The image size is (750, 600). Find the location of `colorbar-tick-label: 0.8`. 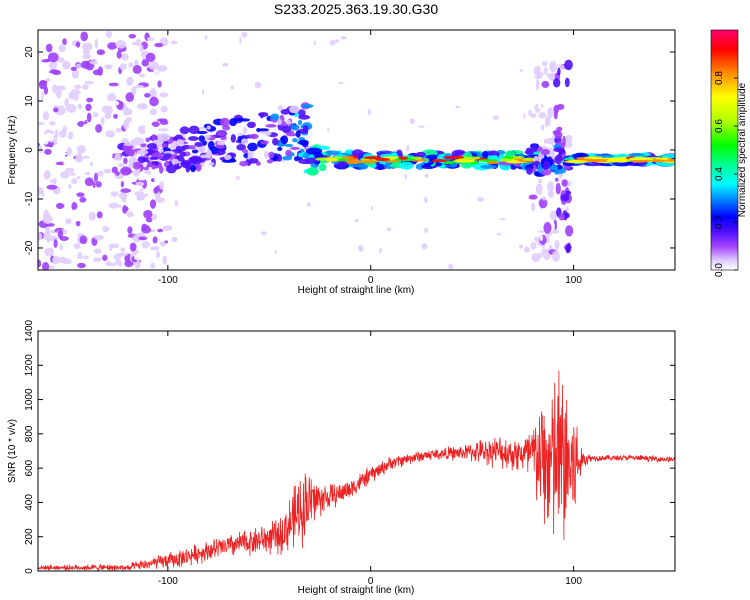

colorbar-tick-label: 0.8 is located at coordinates (719, 78).